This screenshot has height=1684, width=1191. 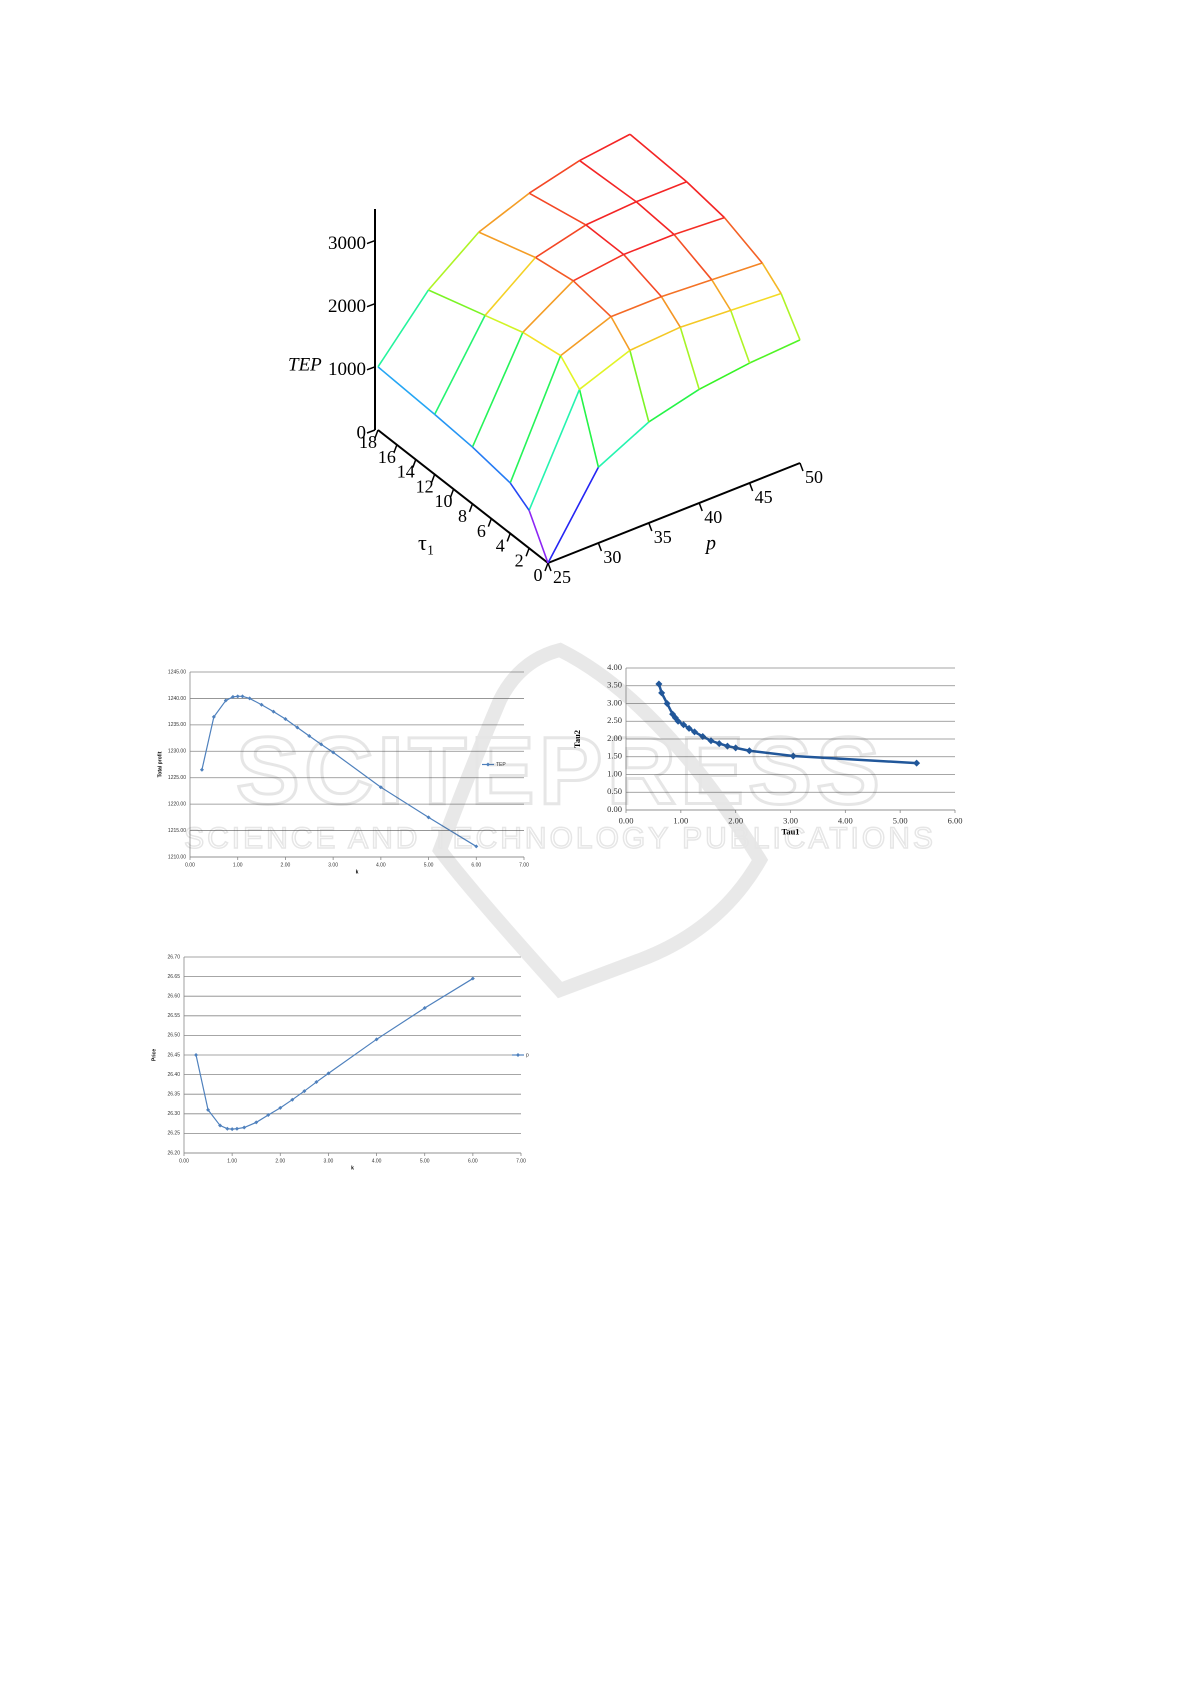 What do you see at coordinates (560, 838) in the screenshot?
I see `watermark-subtitle: SCIENCE AND TECHNOLOGY PUBLICATIONS` at bounding box center [560, 838].